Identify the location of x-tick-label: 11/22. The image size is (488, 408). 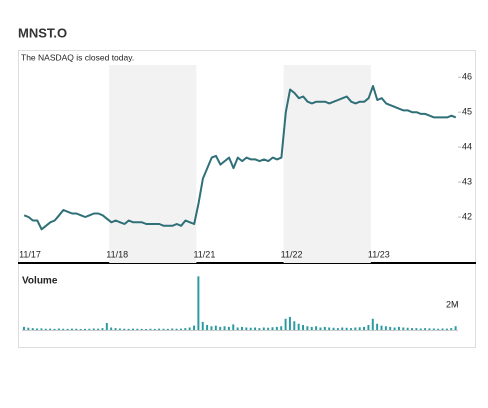
(292, 254).